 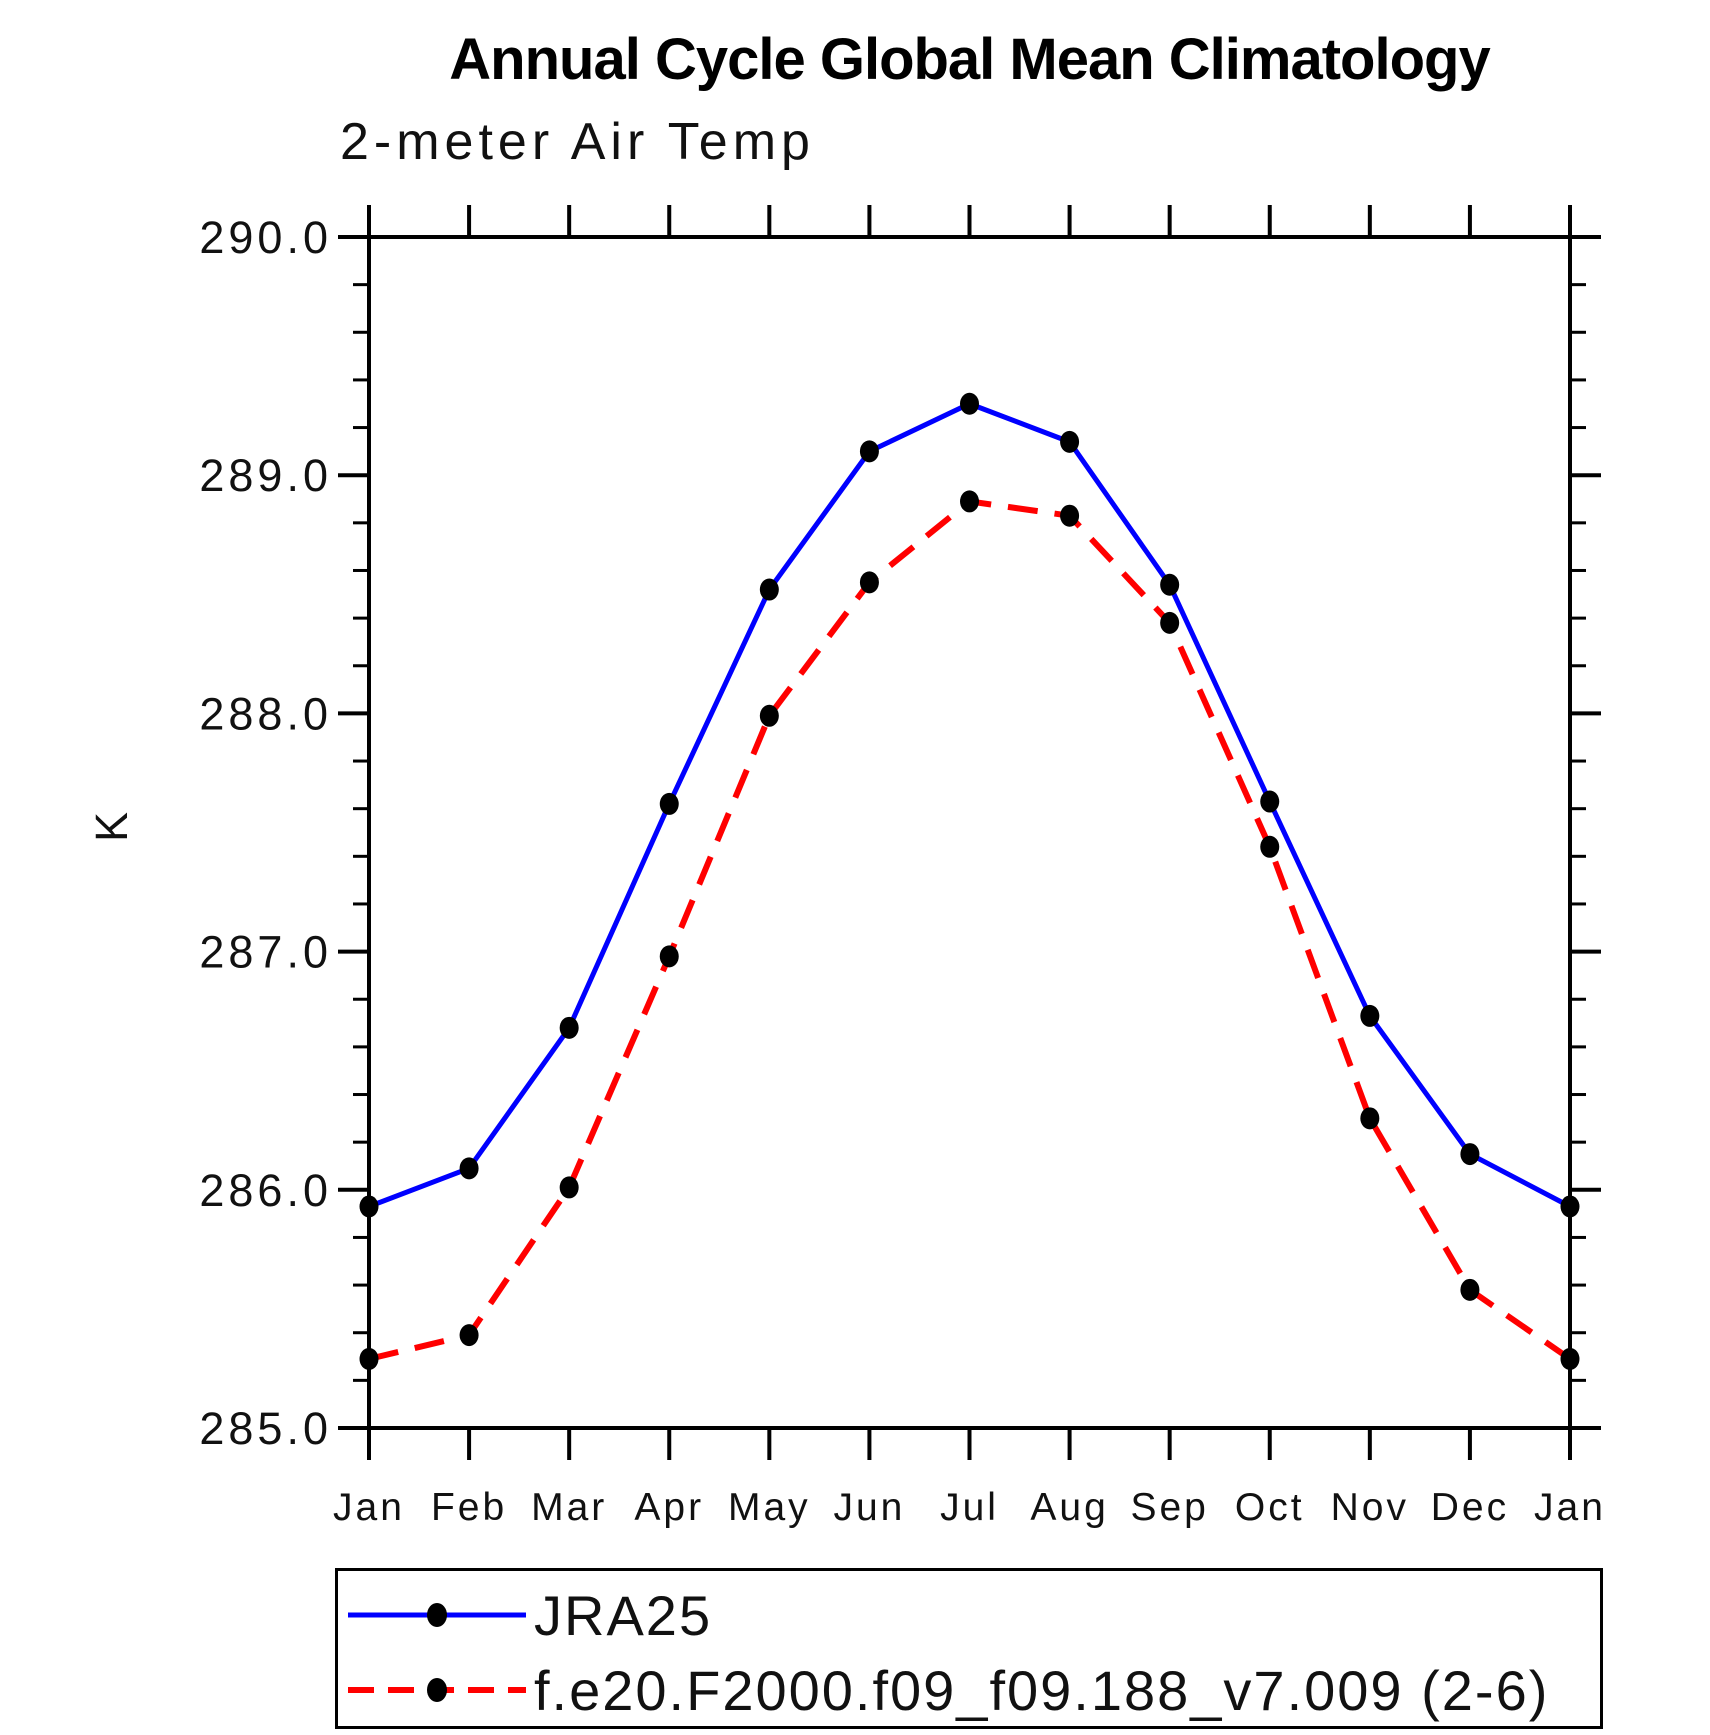 What do you see at coordinates (265, 952) in the screenshot?
I see `y-tick-label: 287.0` at bounding box center [265, 952].